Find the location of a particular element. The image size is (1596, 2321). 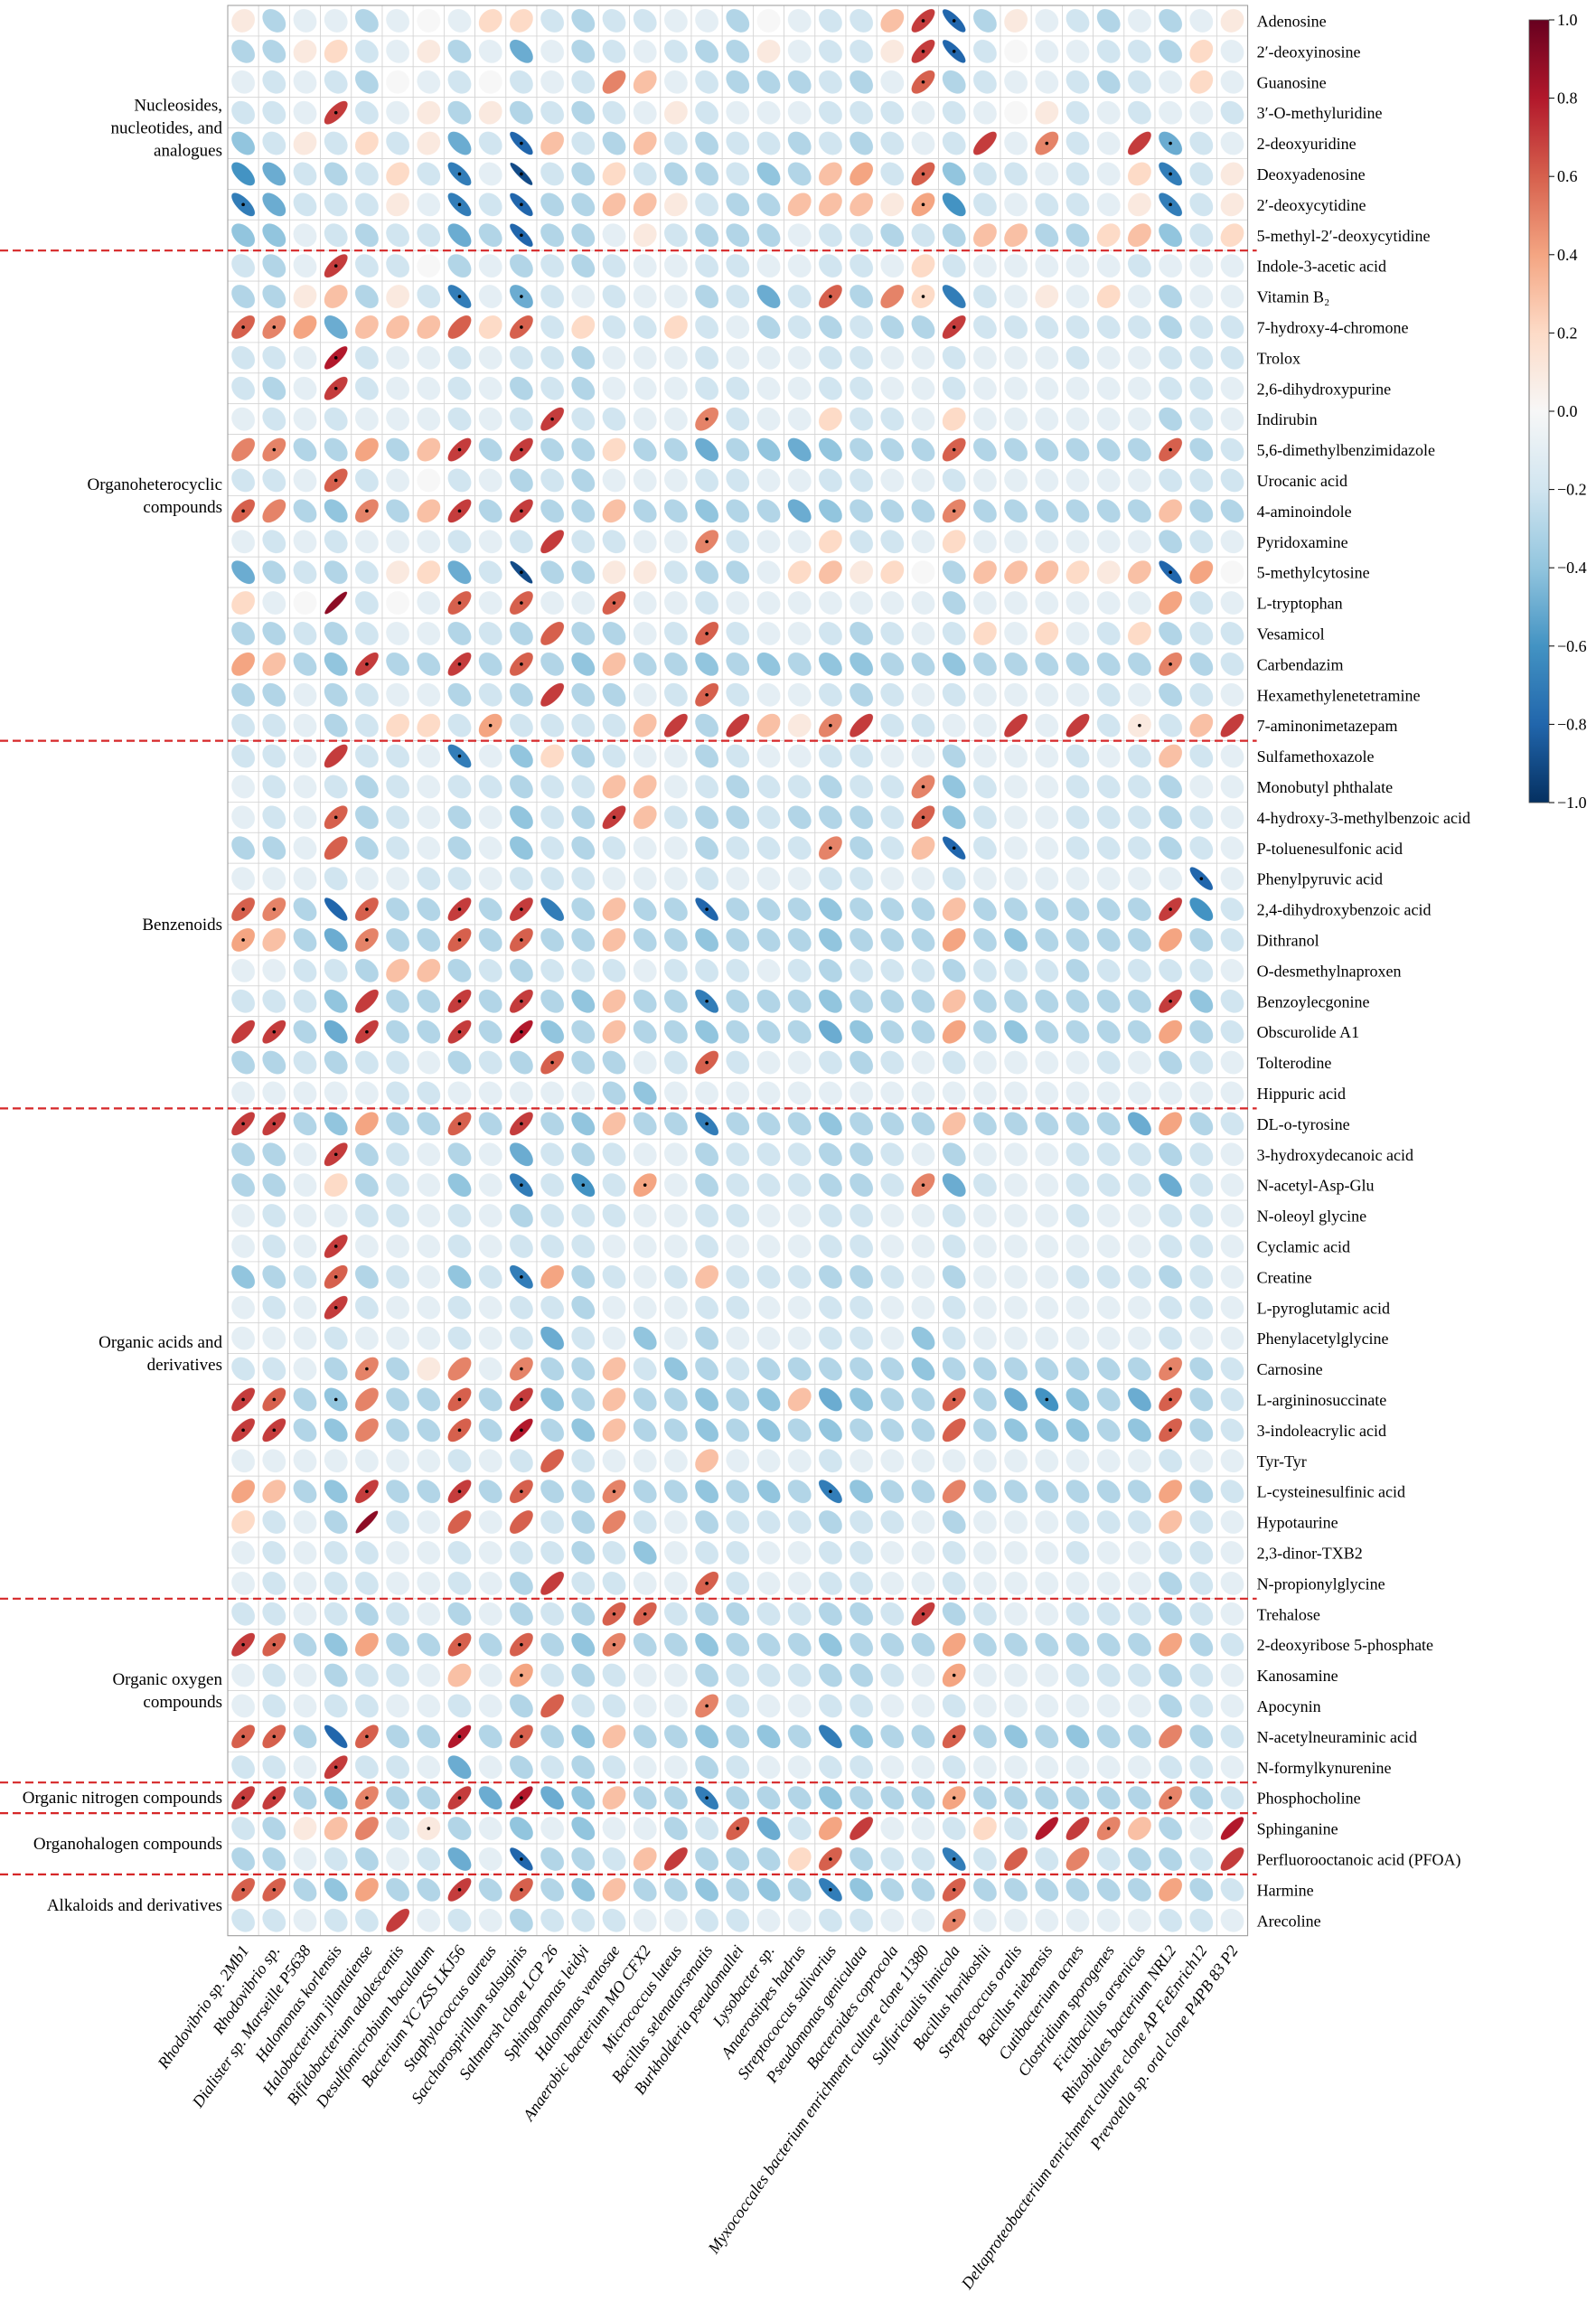

colorbar-tick-label: −0.6 is located at coordinates (1572, 646).